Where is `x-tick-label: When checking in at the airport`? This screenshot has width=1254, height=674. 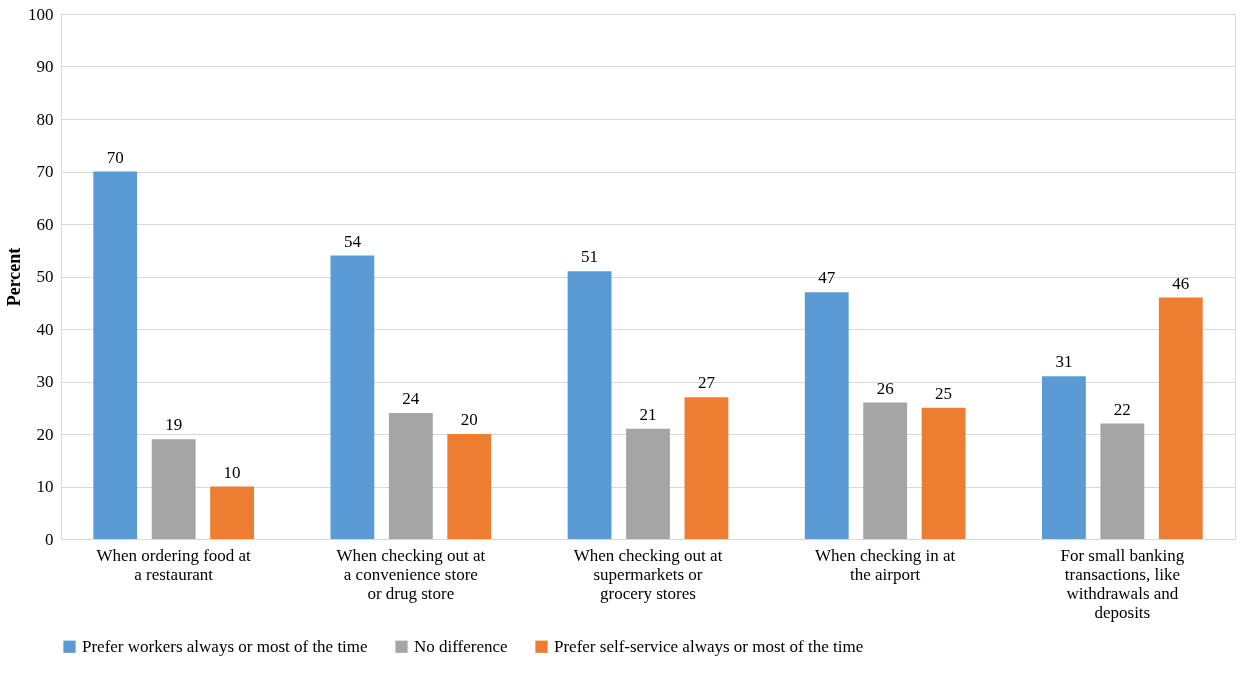
x-tick-label: When checking in at the airport is located at coordinates (885, 564).